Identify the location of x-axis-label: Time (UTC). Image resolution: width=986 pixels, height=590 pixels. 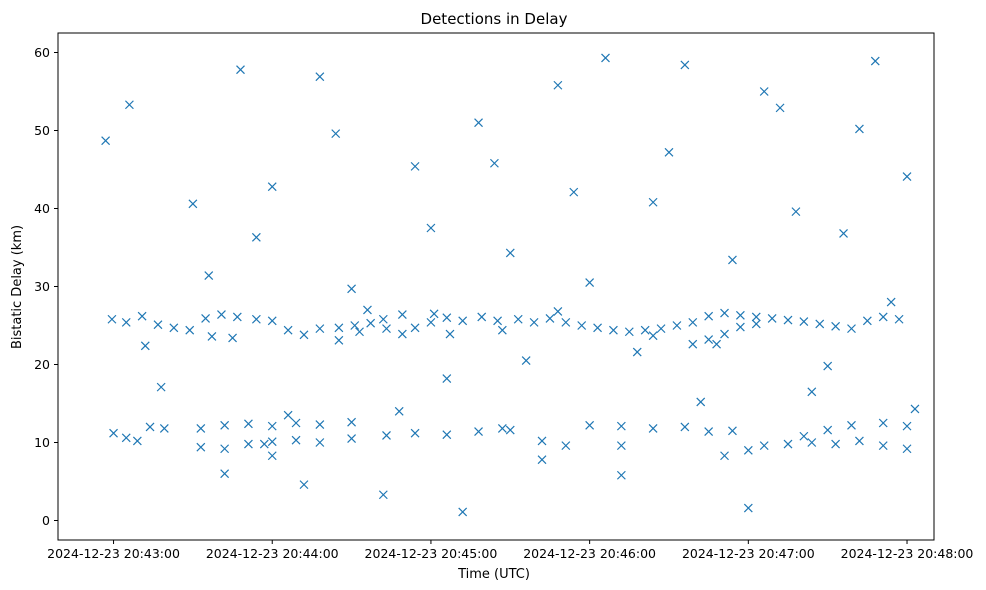
(493, 574).